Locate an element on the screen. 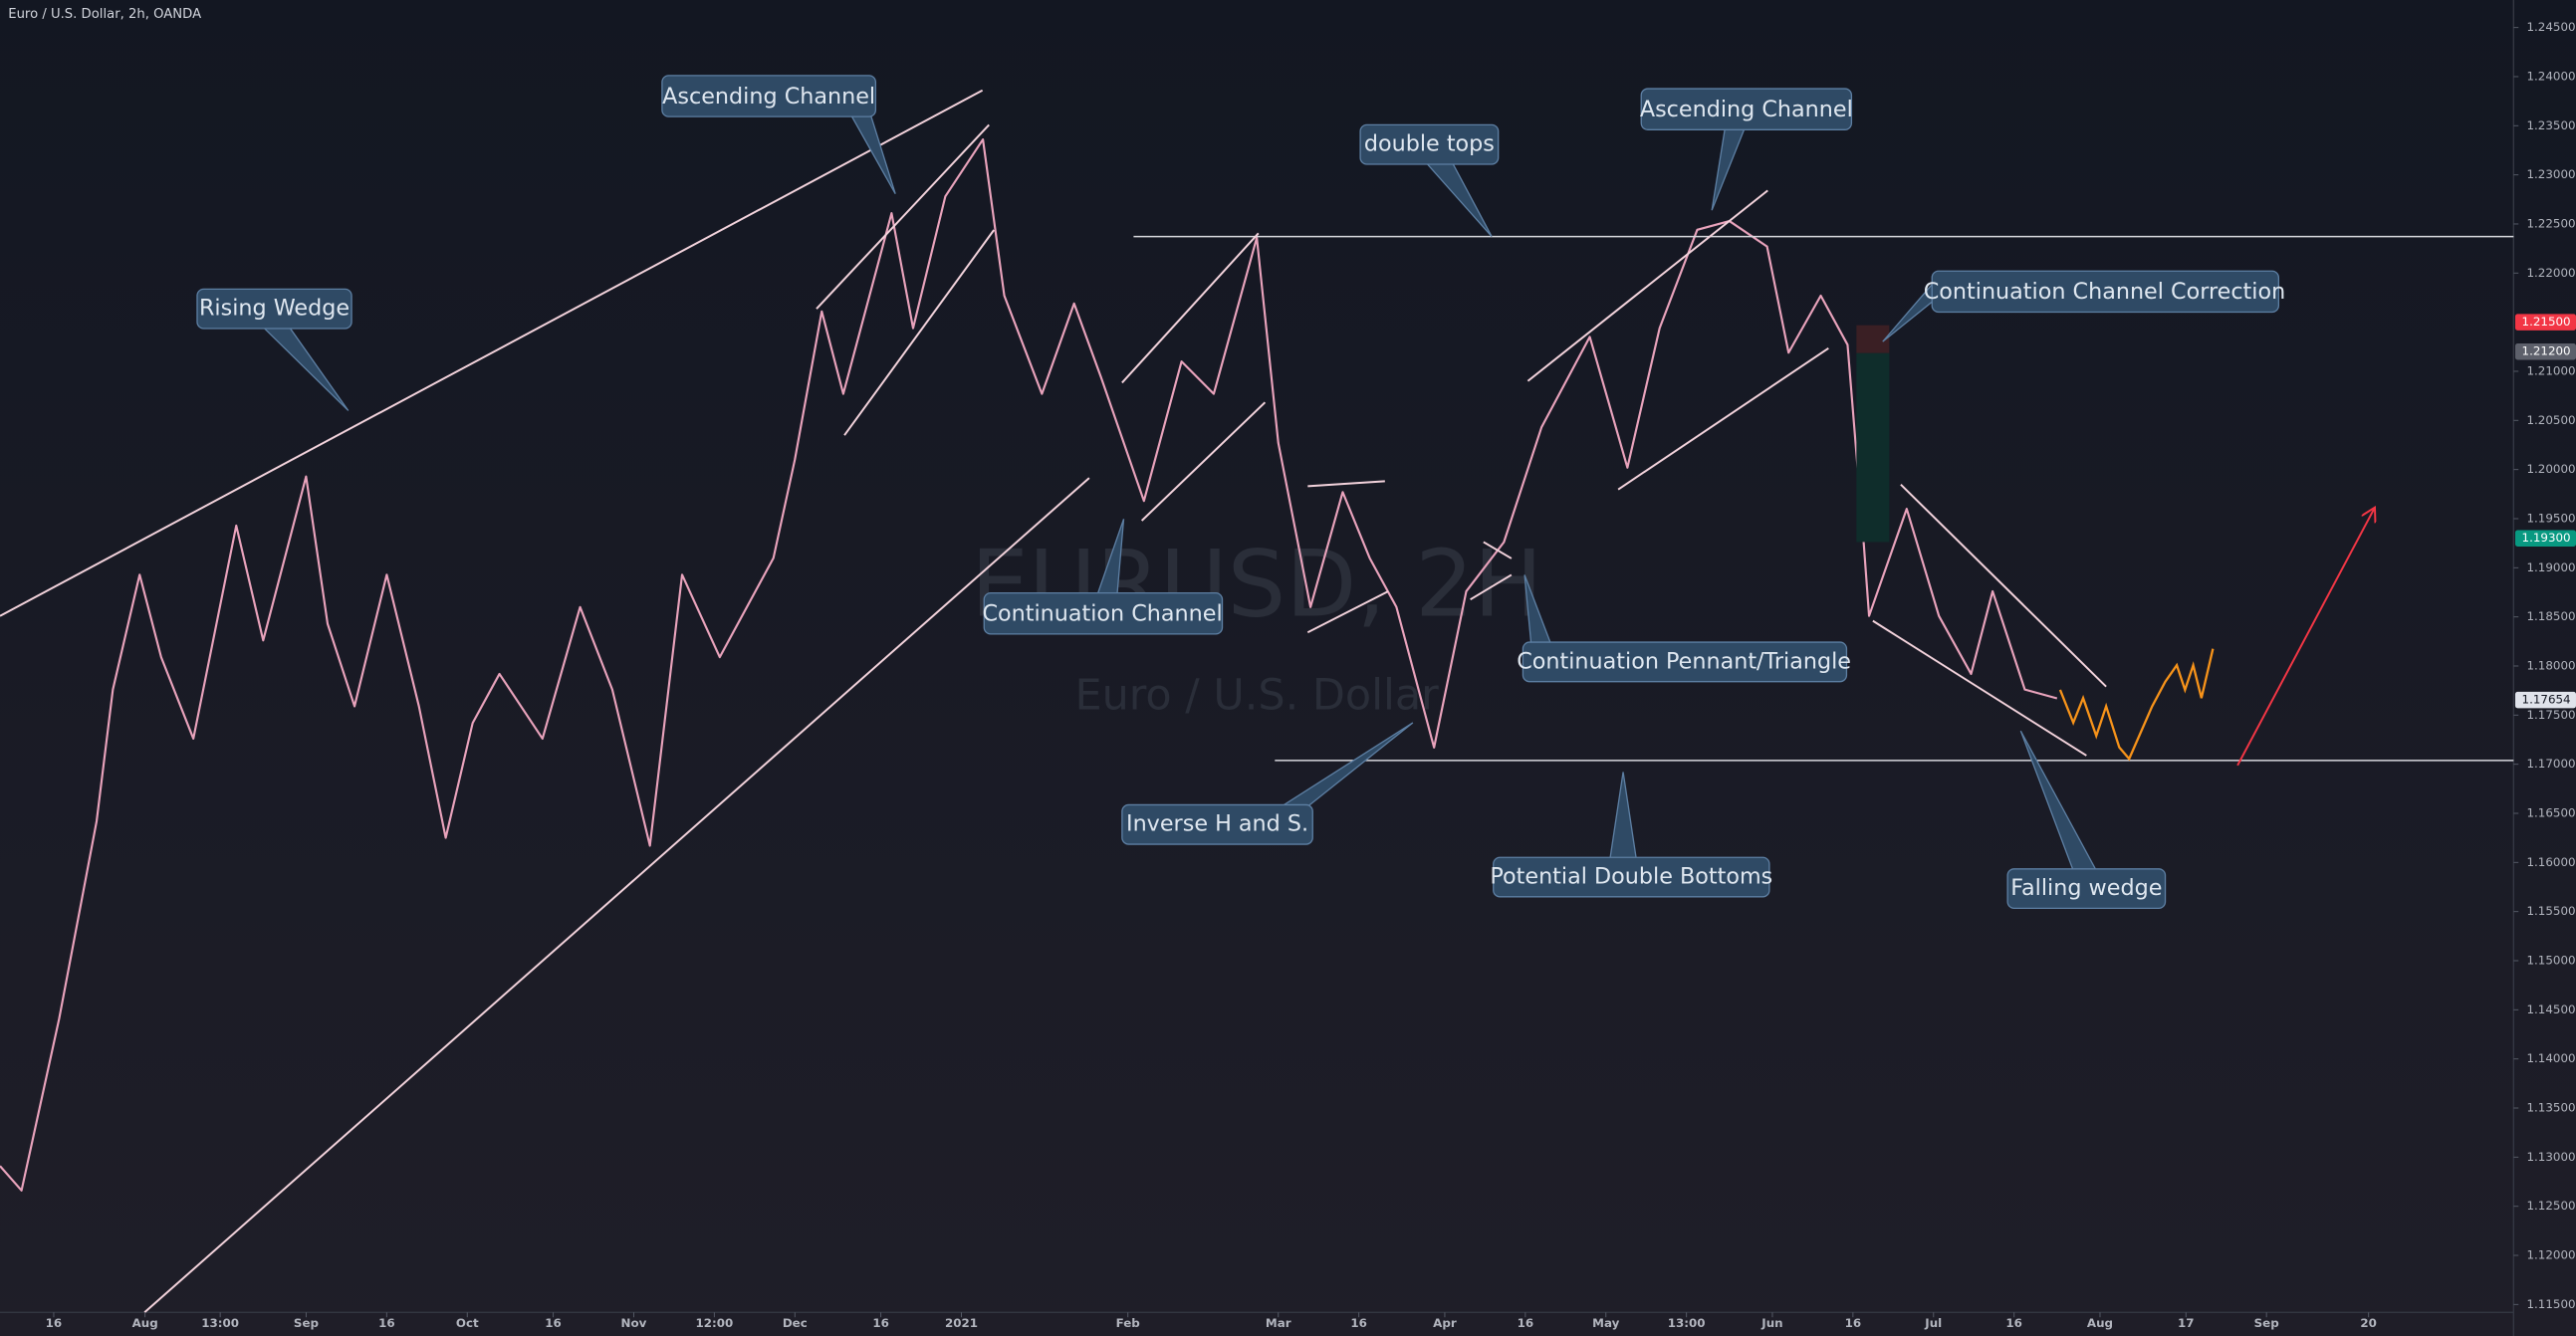  y-tick-label: 1.20500 is located at coordinates (2550, 420).